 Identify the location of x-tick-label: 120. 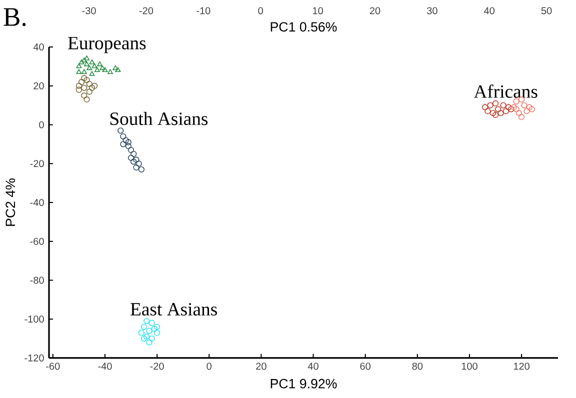
(522, 366).